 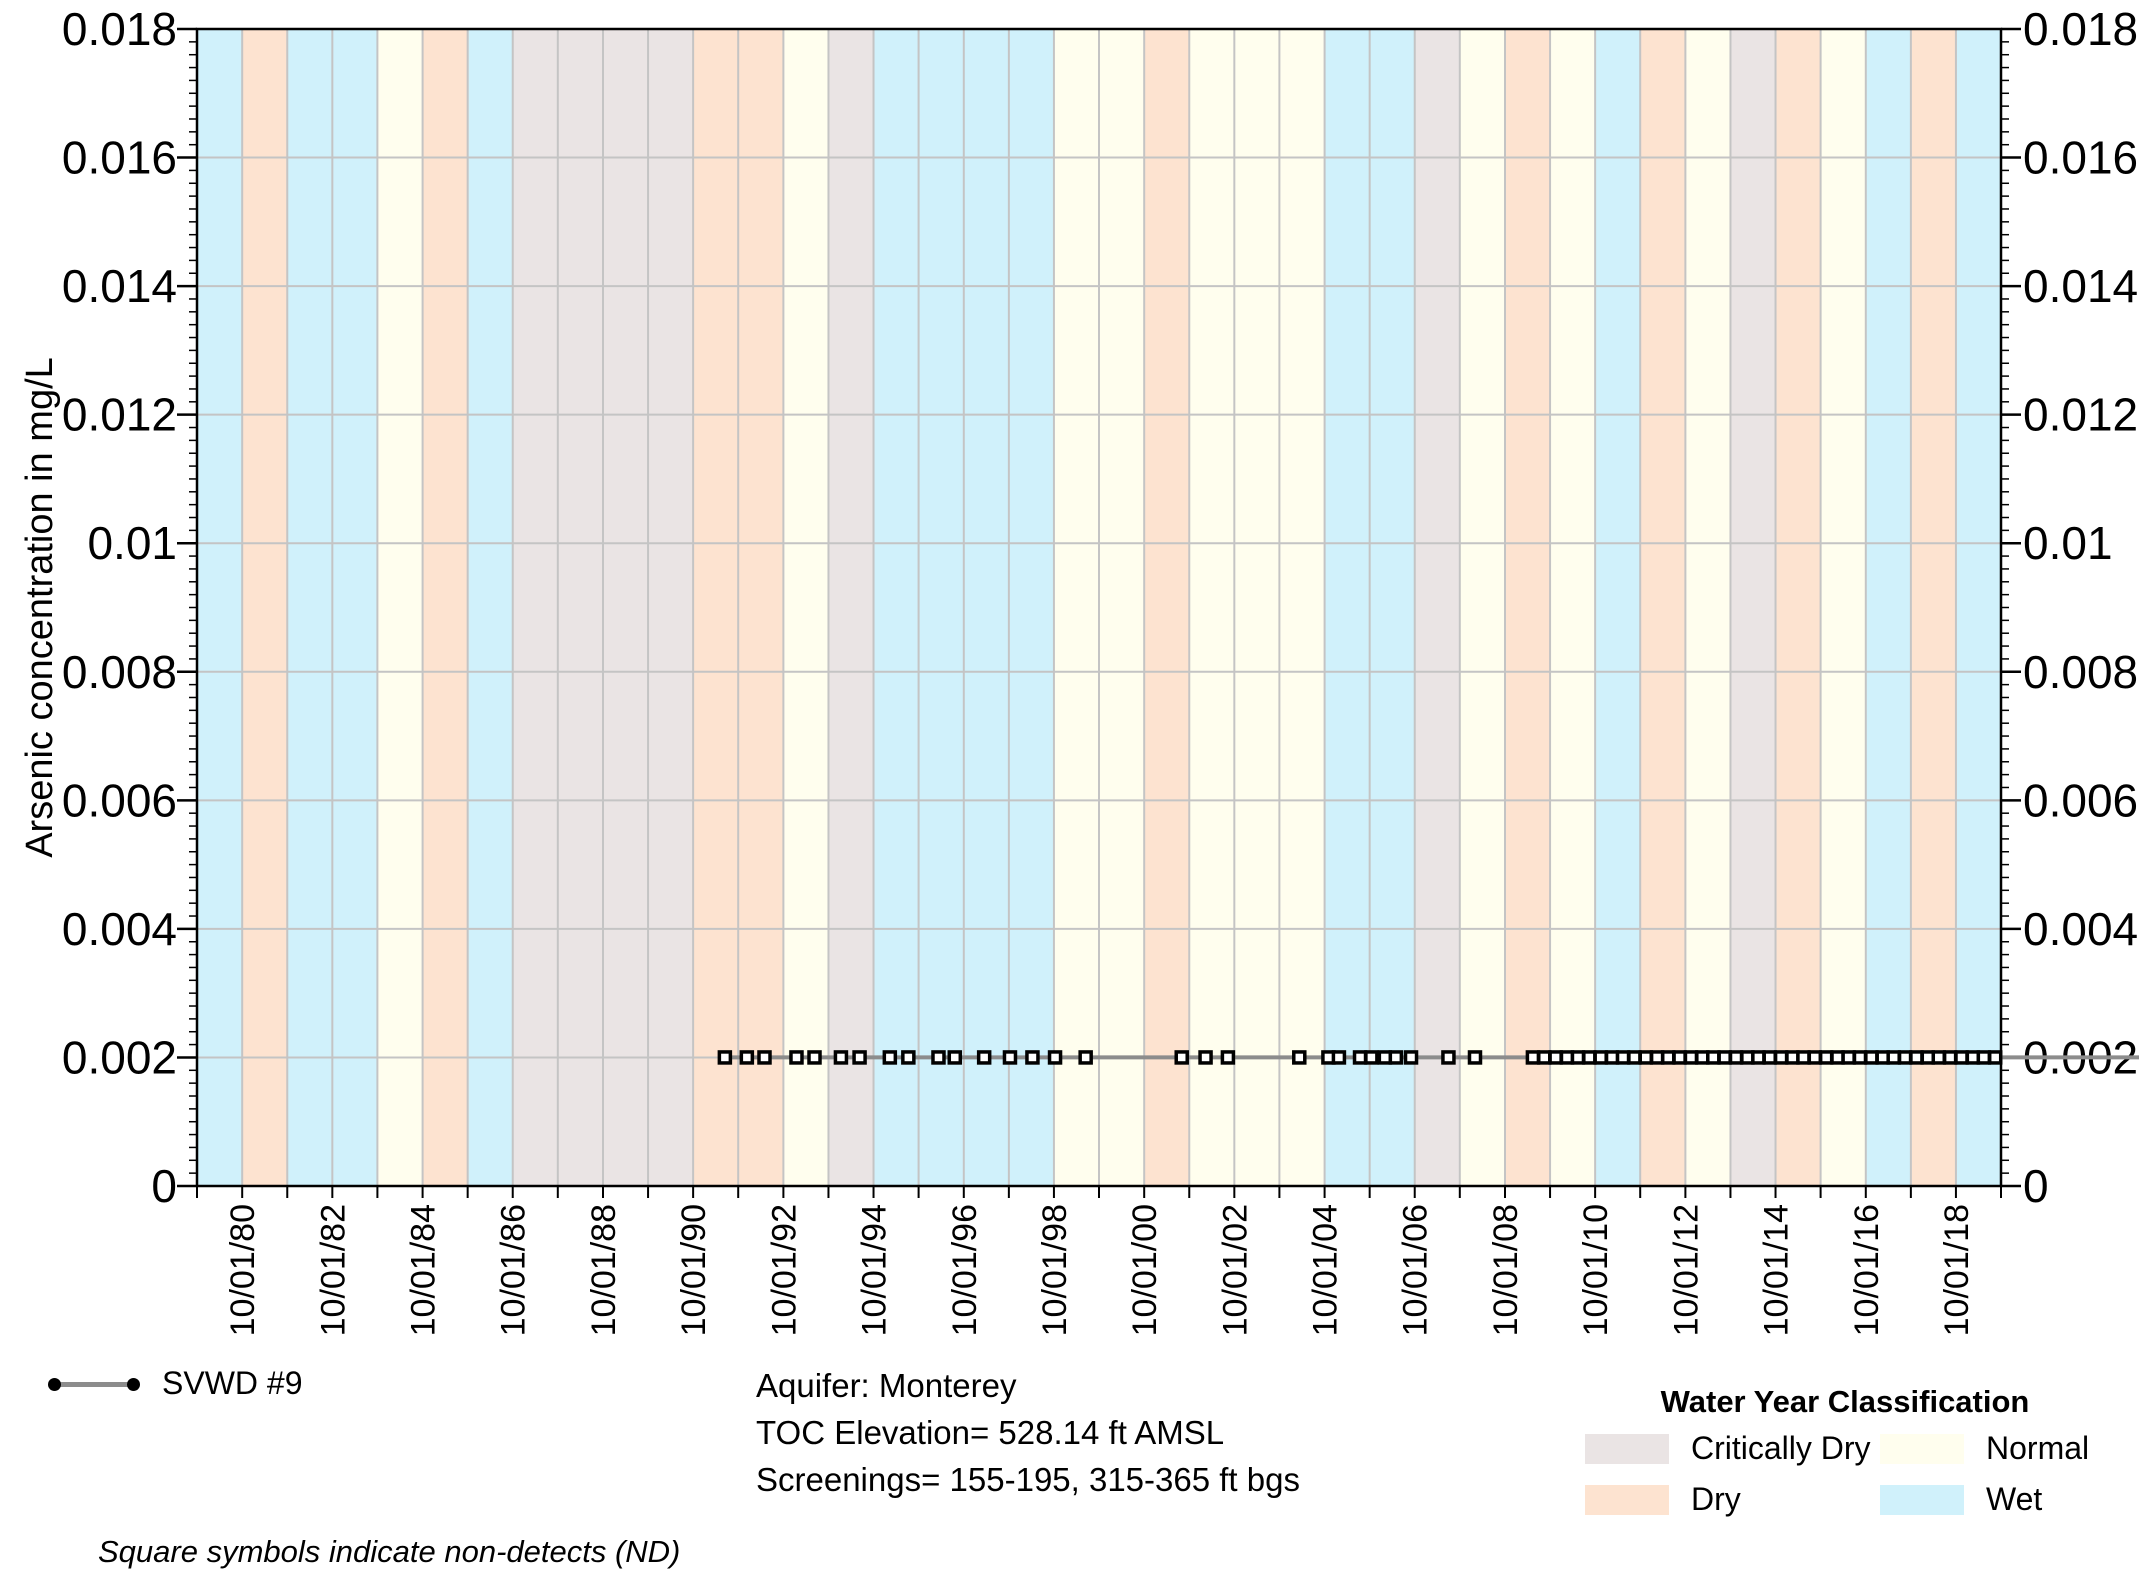 I want to click on series-line-swatch, so click(x=94, y=1384).